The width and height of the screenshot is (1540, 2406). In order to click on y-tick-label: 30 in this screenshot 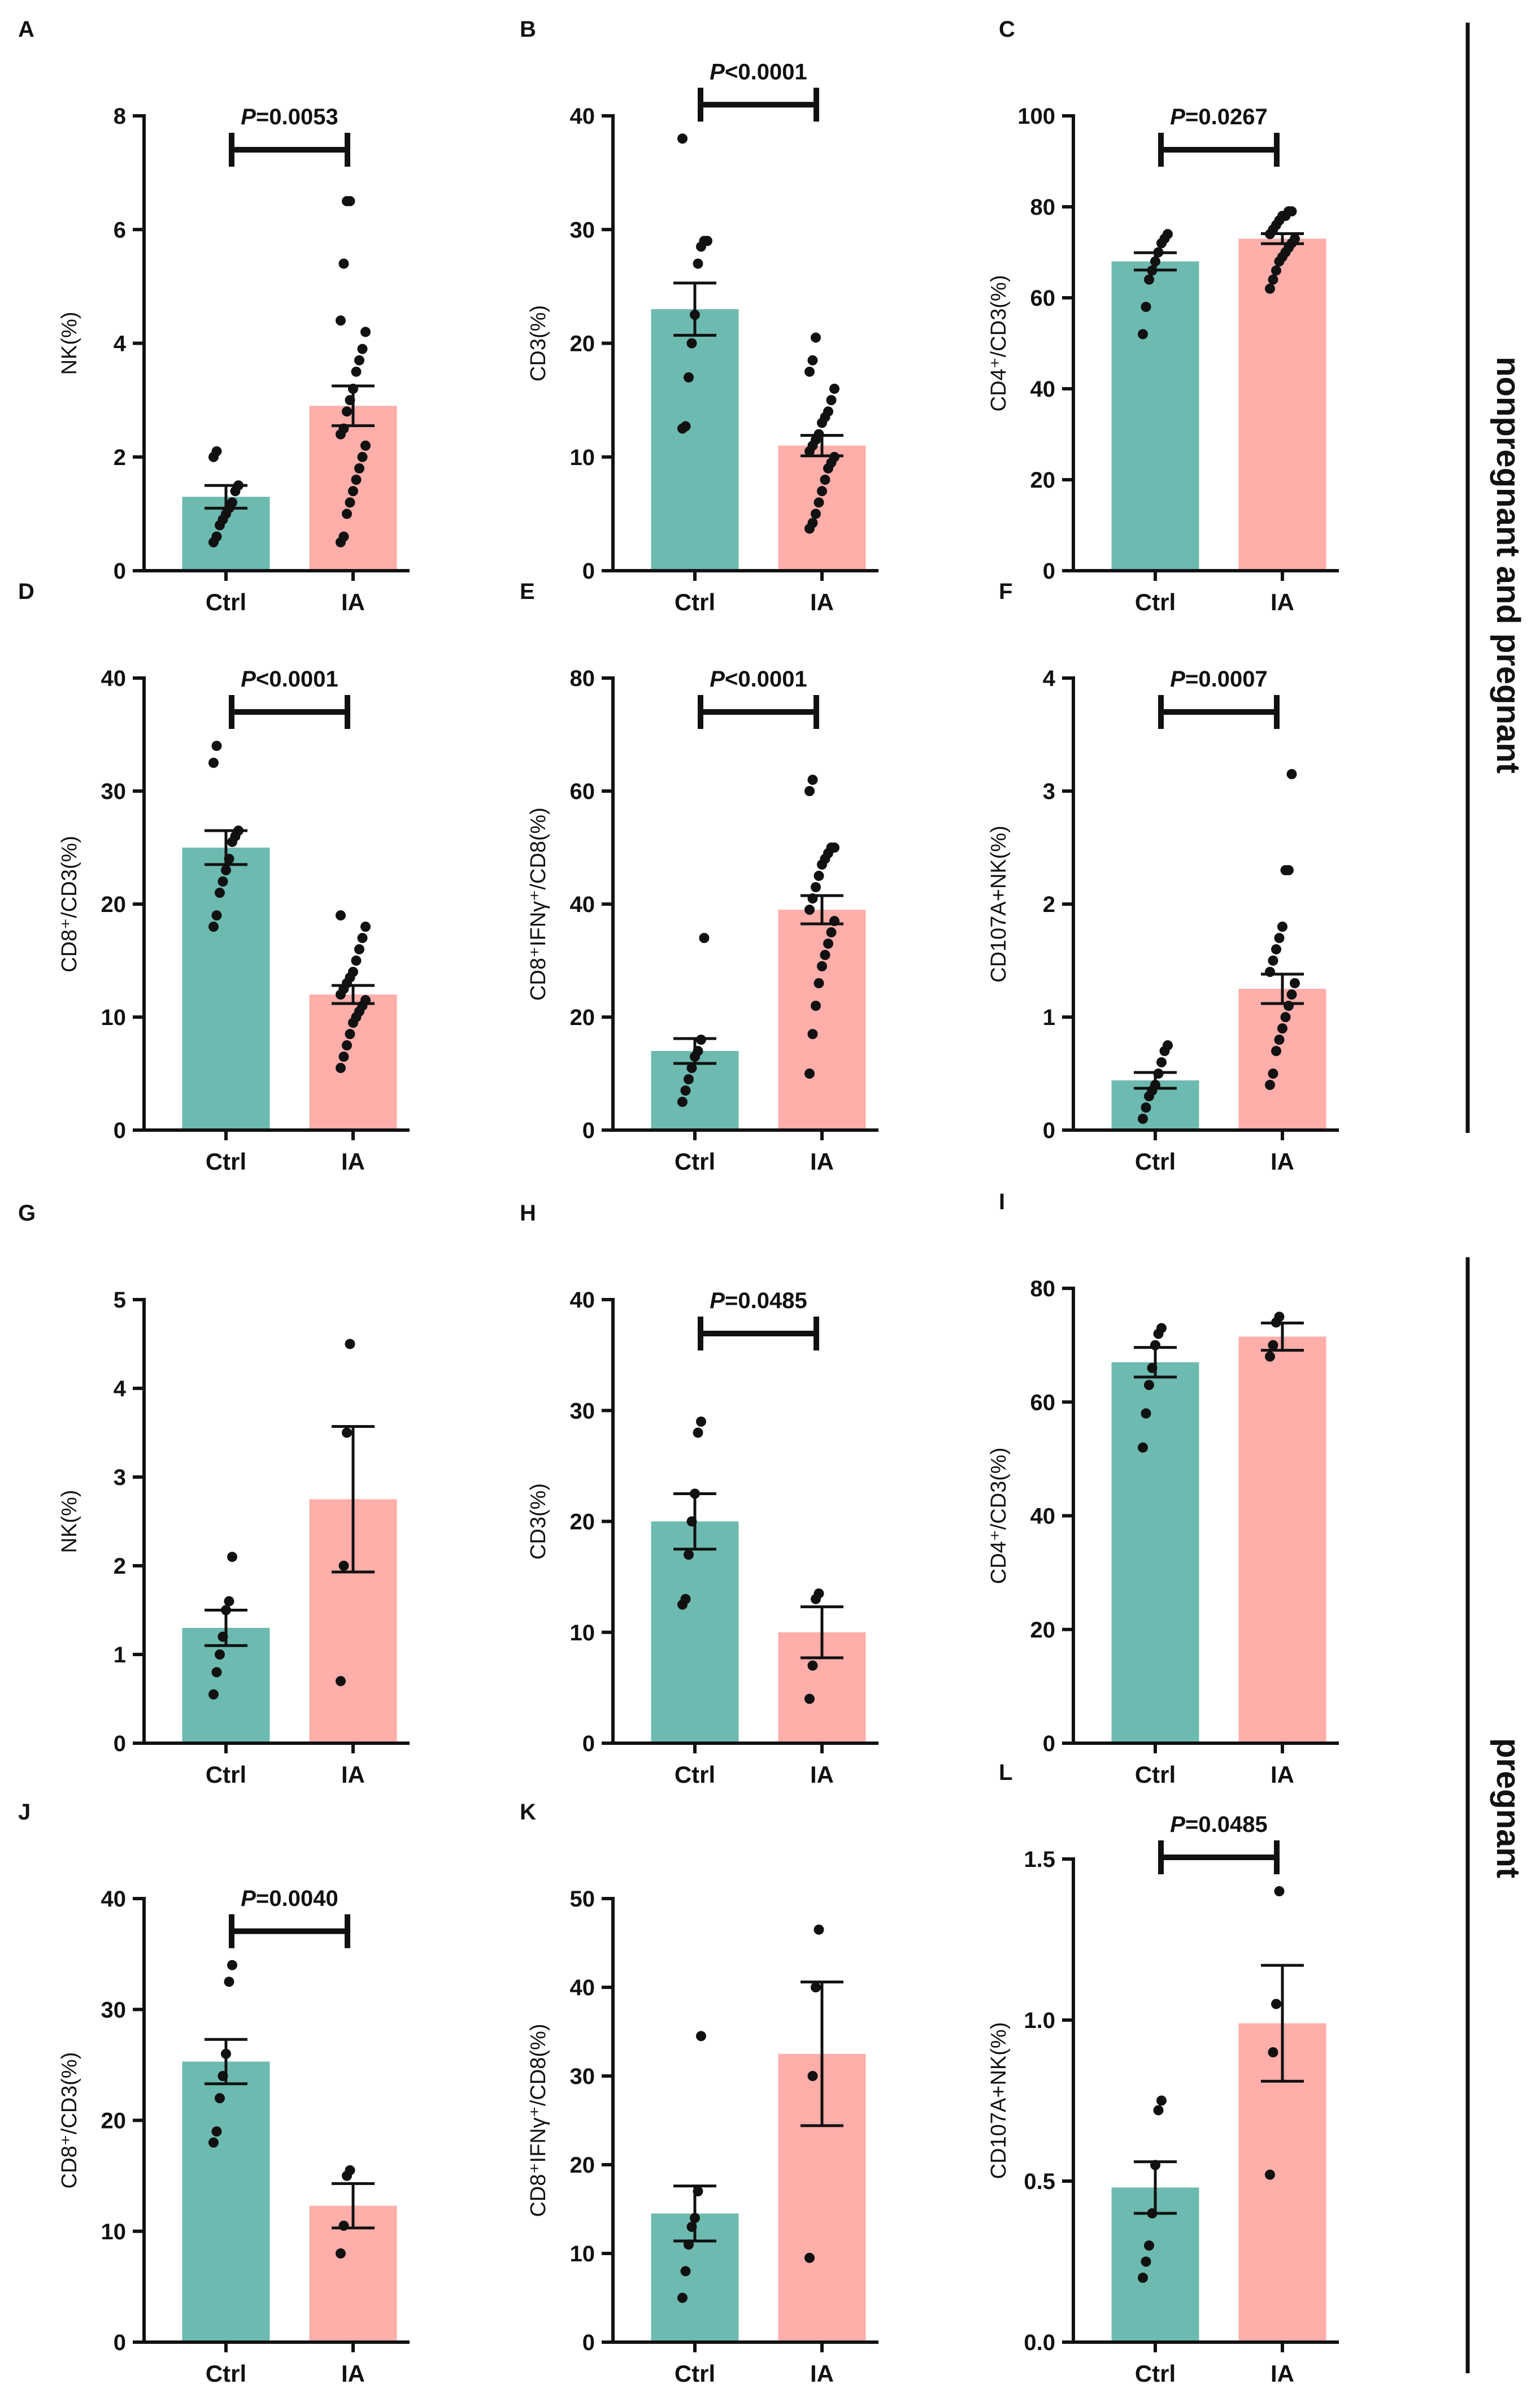, I will do `click(582, 1411)`.